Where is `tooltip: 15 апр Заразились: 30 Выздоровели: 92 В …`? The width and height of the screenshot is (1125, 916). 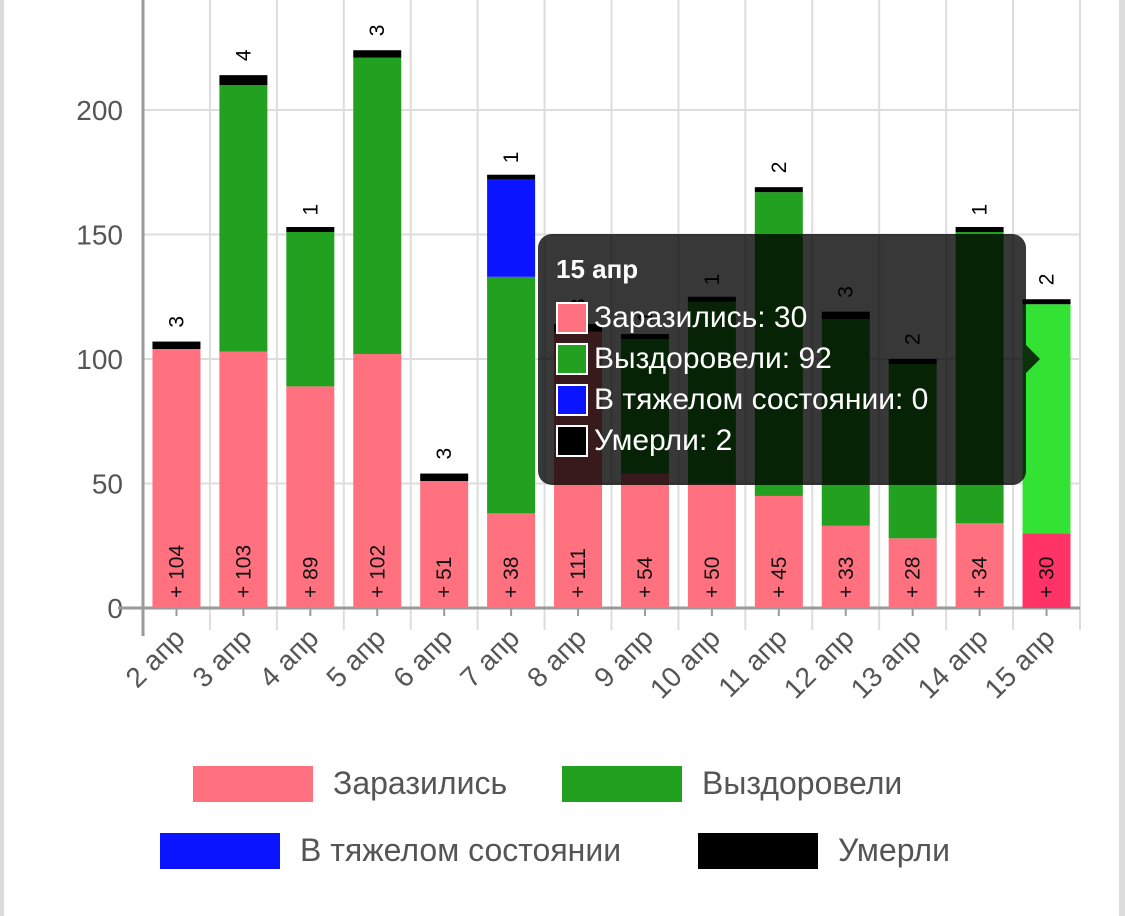 tooltip: 15 апр Заразились: 30 Выздоровели: 92 В … is located at coordinates (782, 359).